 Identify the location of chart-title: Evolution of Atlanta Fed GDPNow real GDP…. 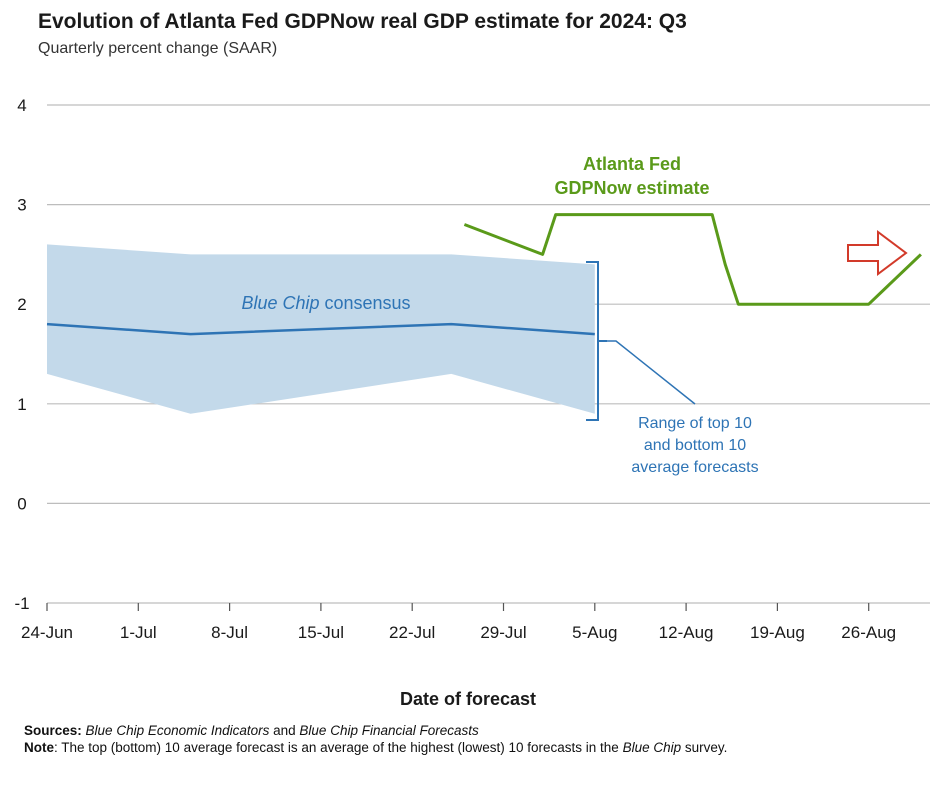
(362, 21).